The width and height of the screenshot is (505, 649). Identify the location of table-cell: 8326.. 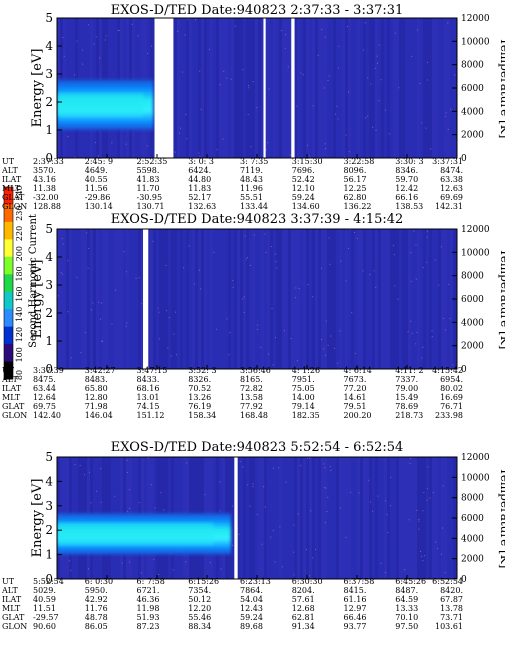
(199, 379).